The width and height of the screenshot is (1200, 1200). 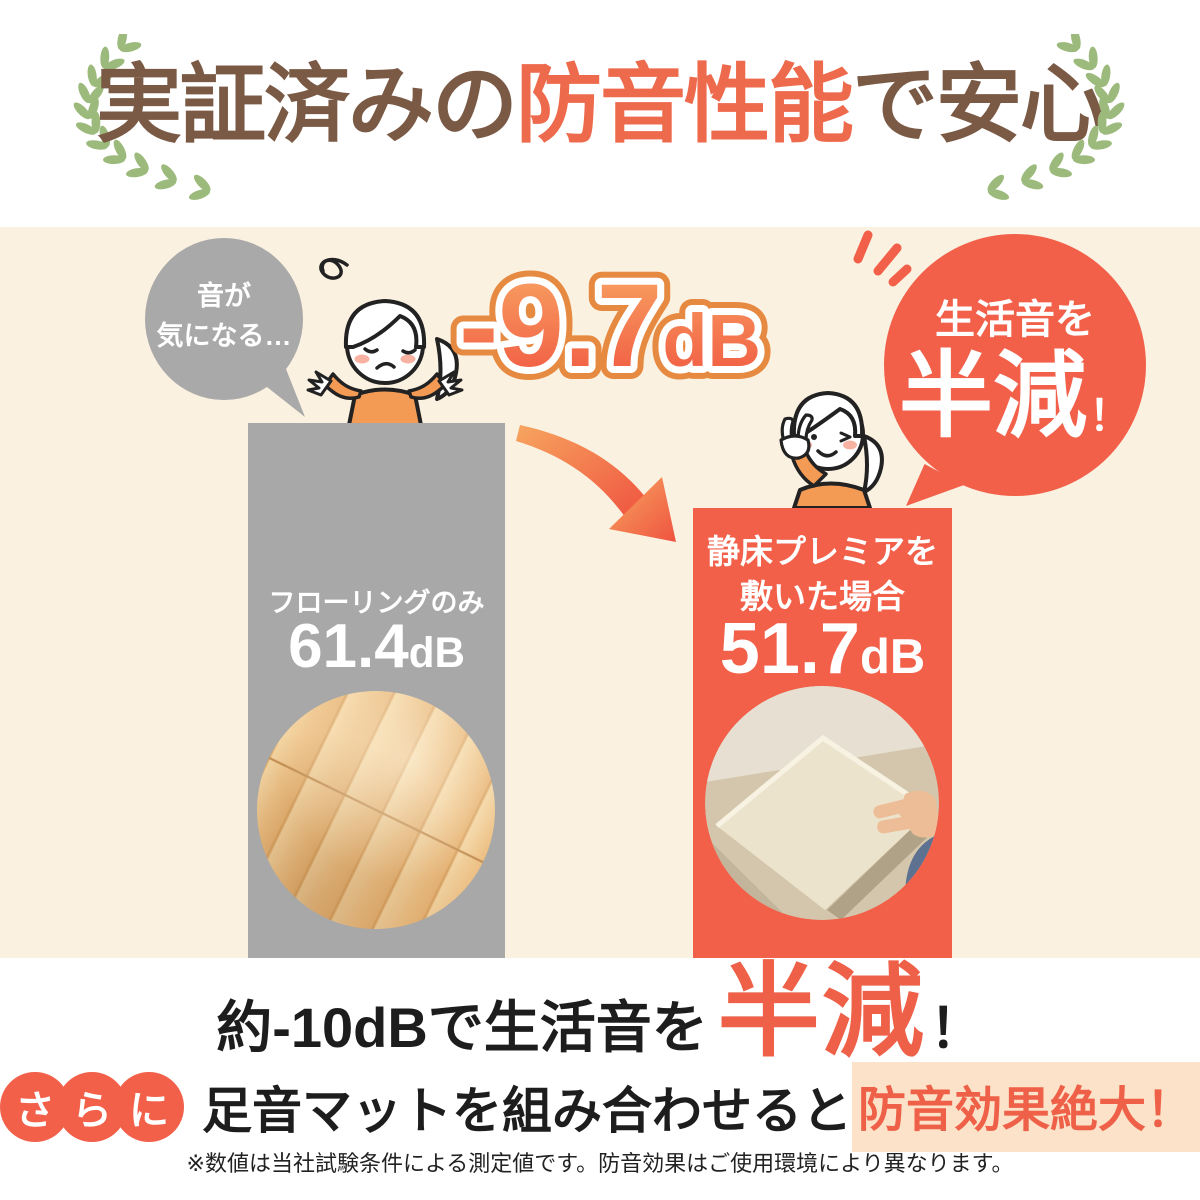 What do you see at coordinates (149, 1107) in the screenshot?
I see `badge-char-3: に` at bounding box center [149, 1107].